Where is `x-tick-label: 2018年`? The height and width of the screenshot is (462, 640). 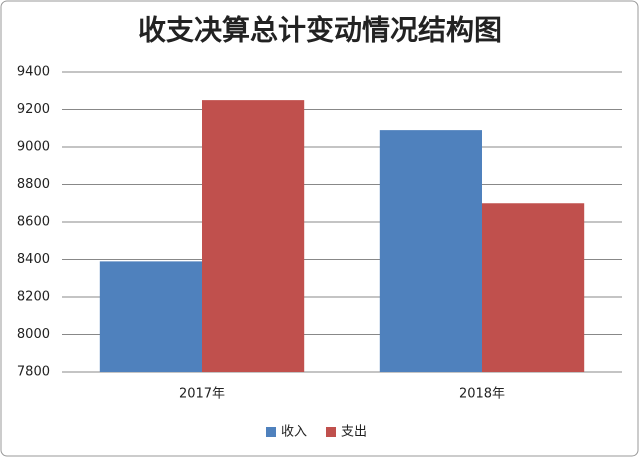
x-tick-label: 2018年 is located at coordinates (482, 394).